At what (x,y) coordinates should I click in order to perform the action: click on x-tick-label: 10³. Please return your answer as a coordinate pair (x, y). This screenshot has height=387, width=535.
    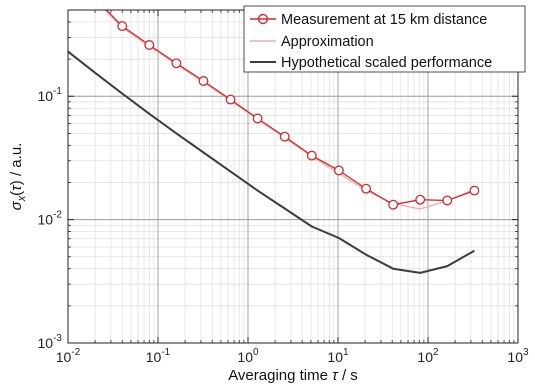
    Looking at the image, I should click on (518, 356).